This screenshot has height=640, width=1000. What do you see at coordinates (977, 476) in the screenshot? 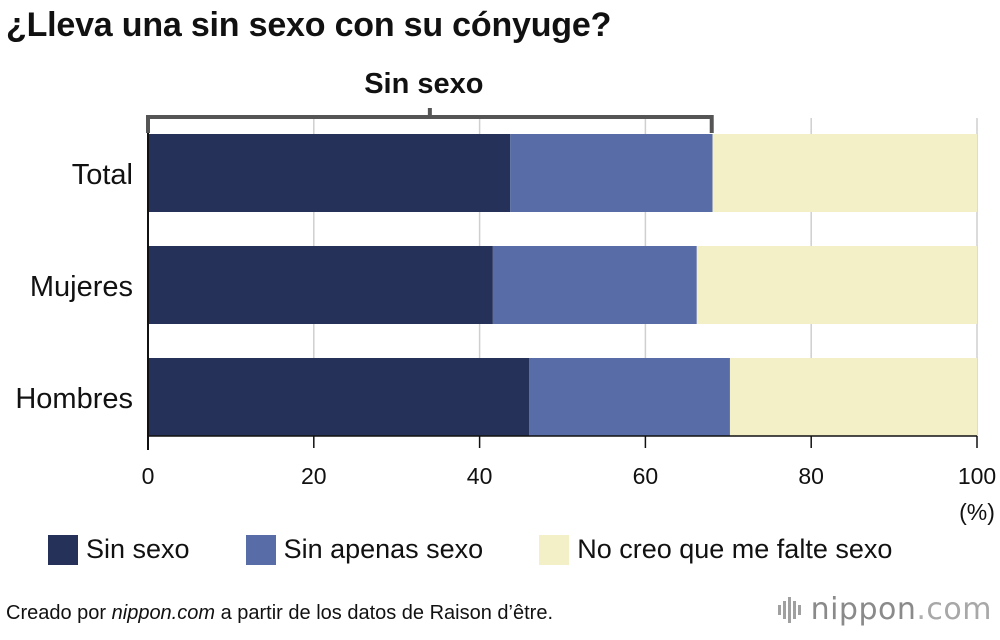
I see `x-tick-label-100: 100` at bounding box center [977, 476].